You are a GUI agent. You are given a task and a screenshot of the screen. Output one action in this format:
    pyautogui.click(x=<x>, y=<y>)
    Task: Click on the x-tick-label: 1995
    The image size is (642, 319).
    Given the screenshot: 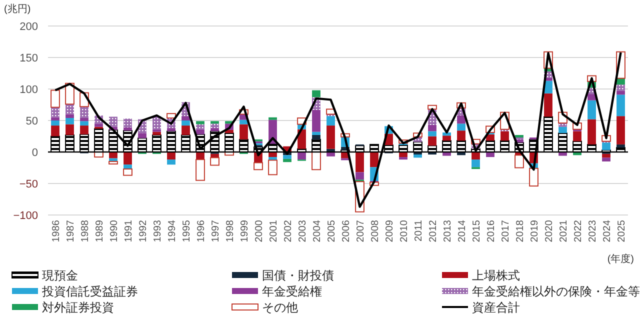 What is the action you would take?
    pyautogui.click(x=186, y=231)
    